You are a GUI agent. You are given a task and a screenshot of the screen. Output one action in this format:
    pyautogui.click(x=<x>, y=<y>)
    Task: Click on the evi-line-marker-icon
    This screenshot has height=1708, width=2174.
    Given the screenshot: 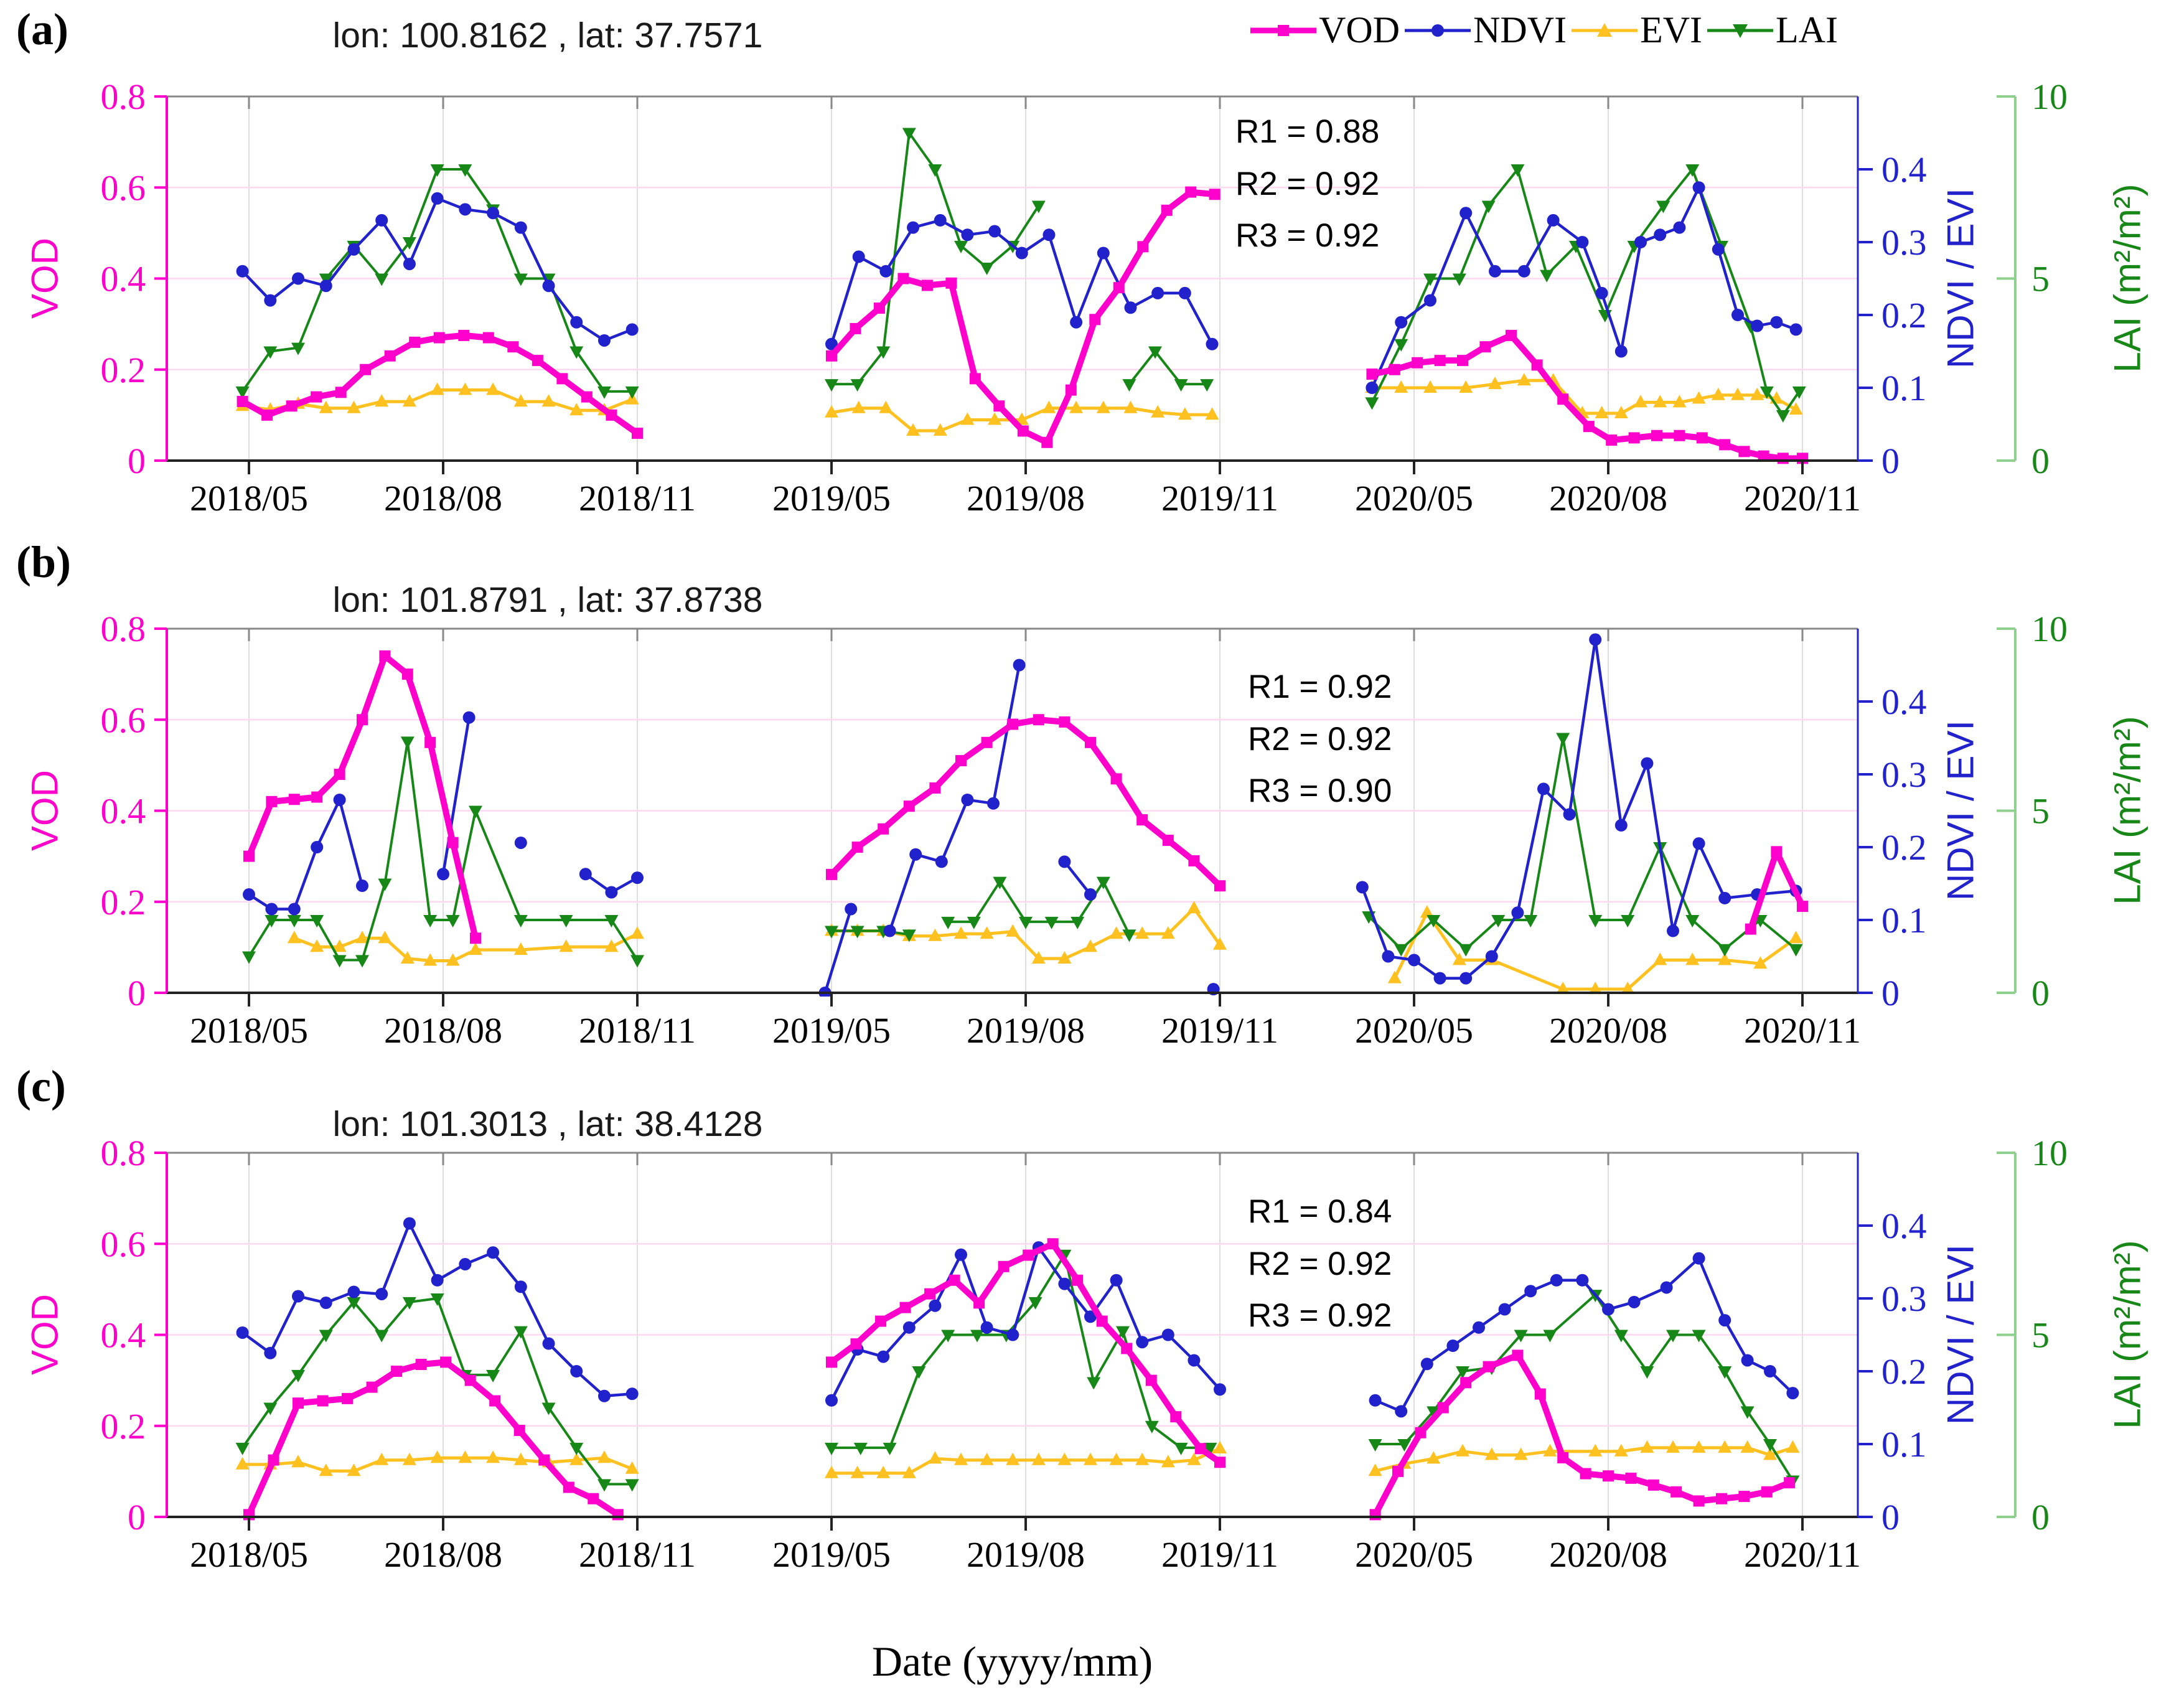 What is the action you would take?
    pyautogui.click(x=1605, y=30)
    